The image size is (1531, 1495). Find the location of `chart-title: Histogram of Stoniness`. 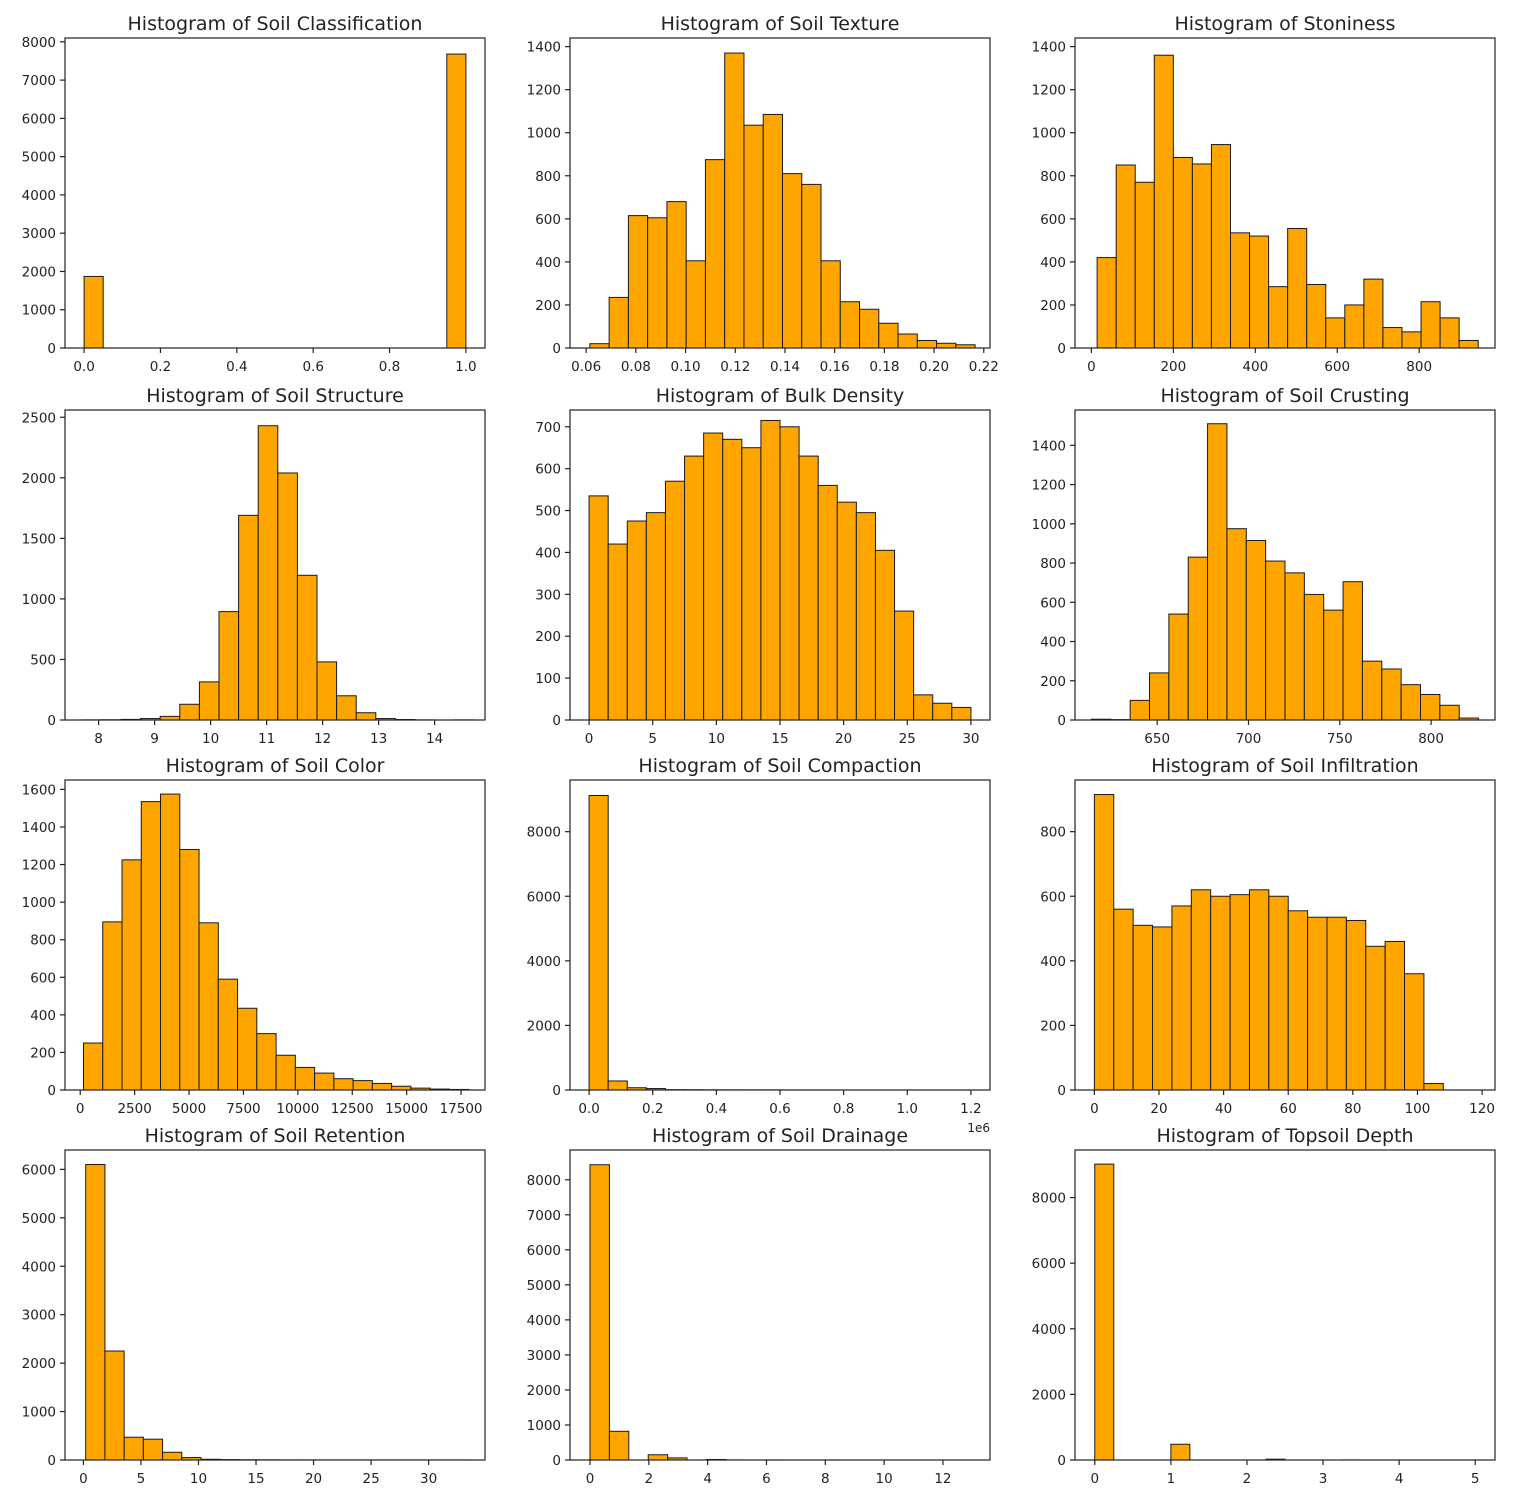

chart-title: Histogram of Stoniness is located at coordinates (1285, 24).